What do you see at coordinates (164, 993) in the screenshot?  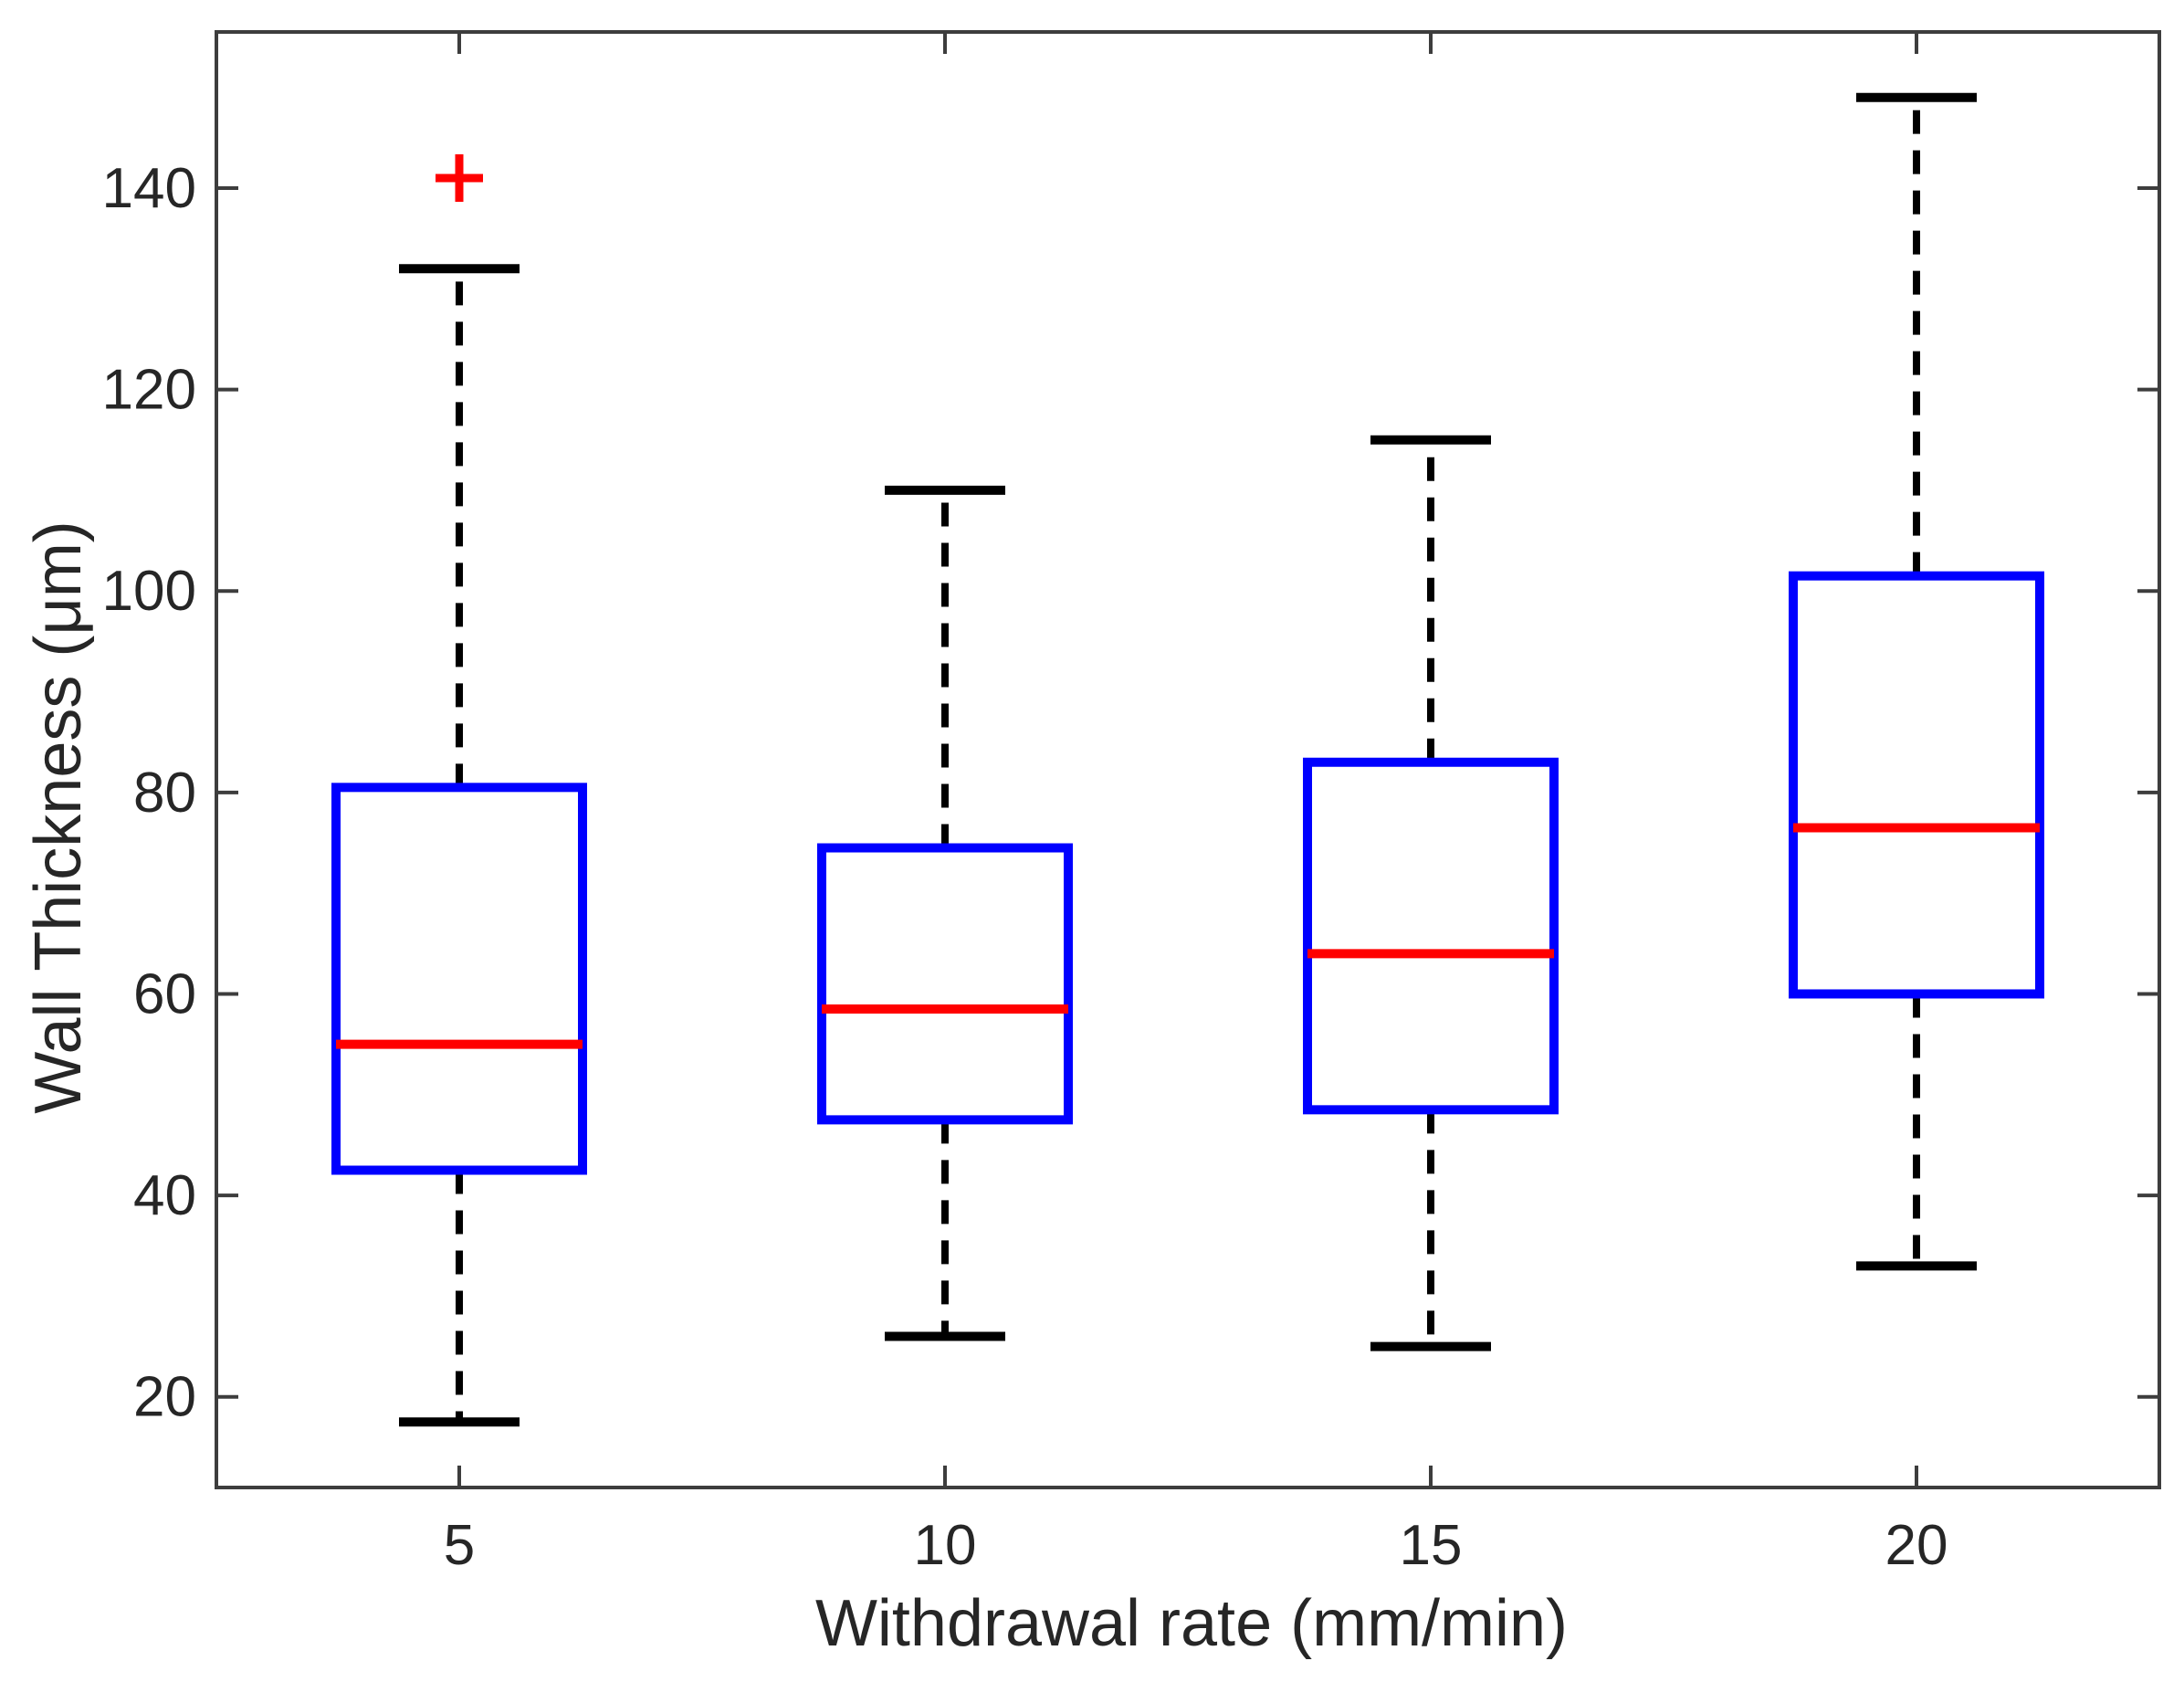 I see `y-tick-label: 60` at bounding box center [164, 993].